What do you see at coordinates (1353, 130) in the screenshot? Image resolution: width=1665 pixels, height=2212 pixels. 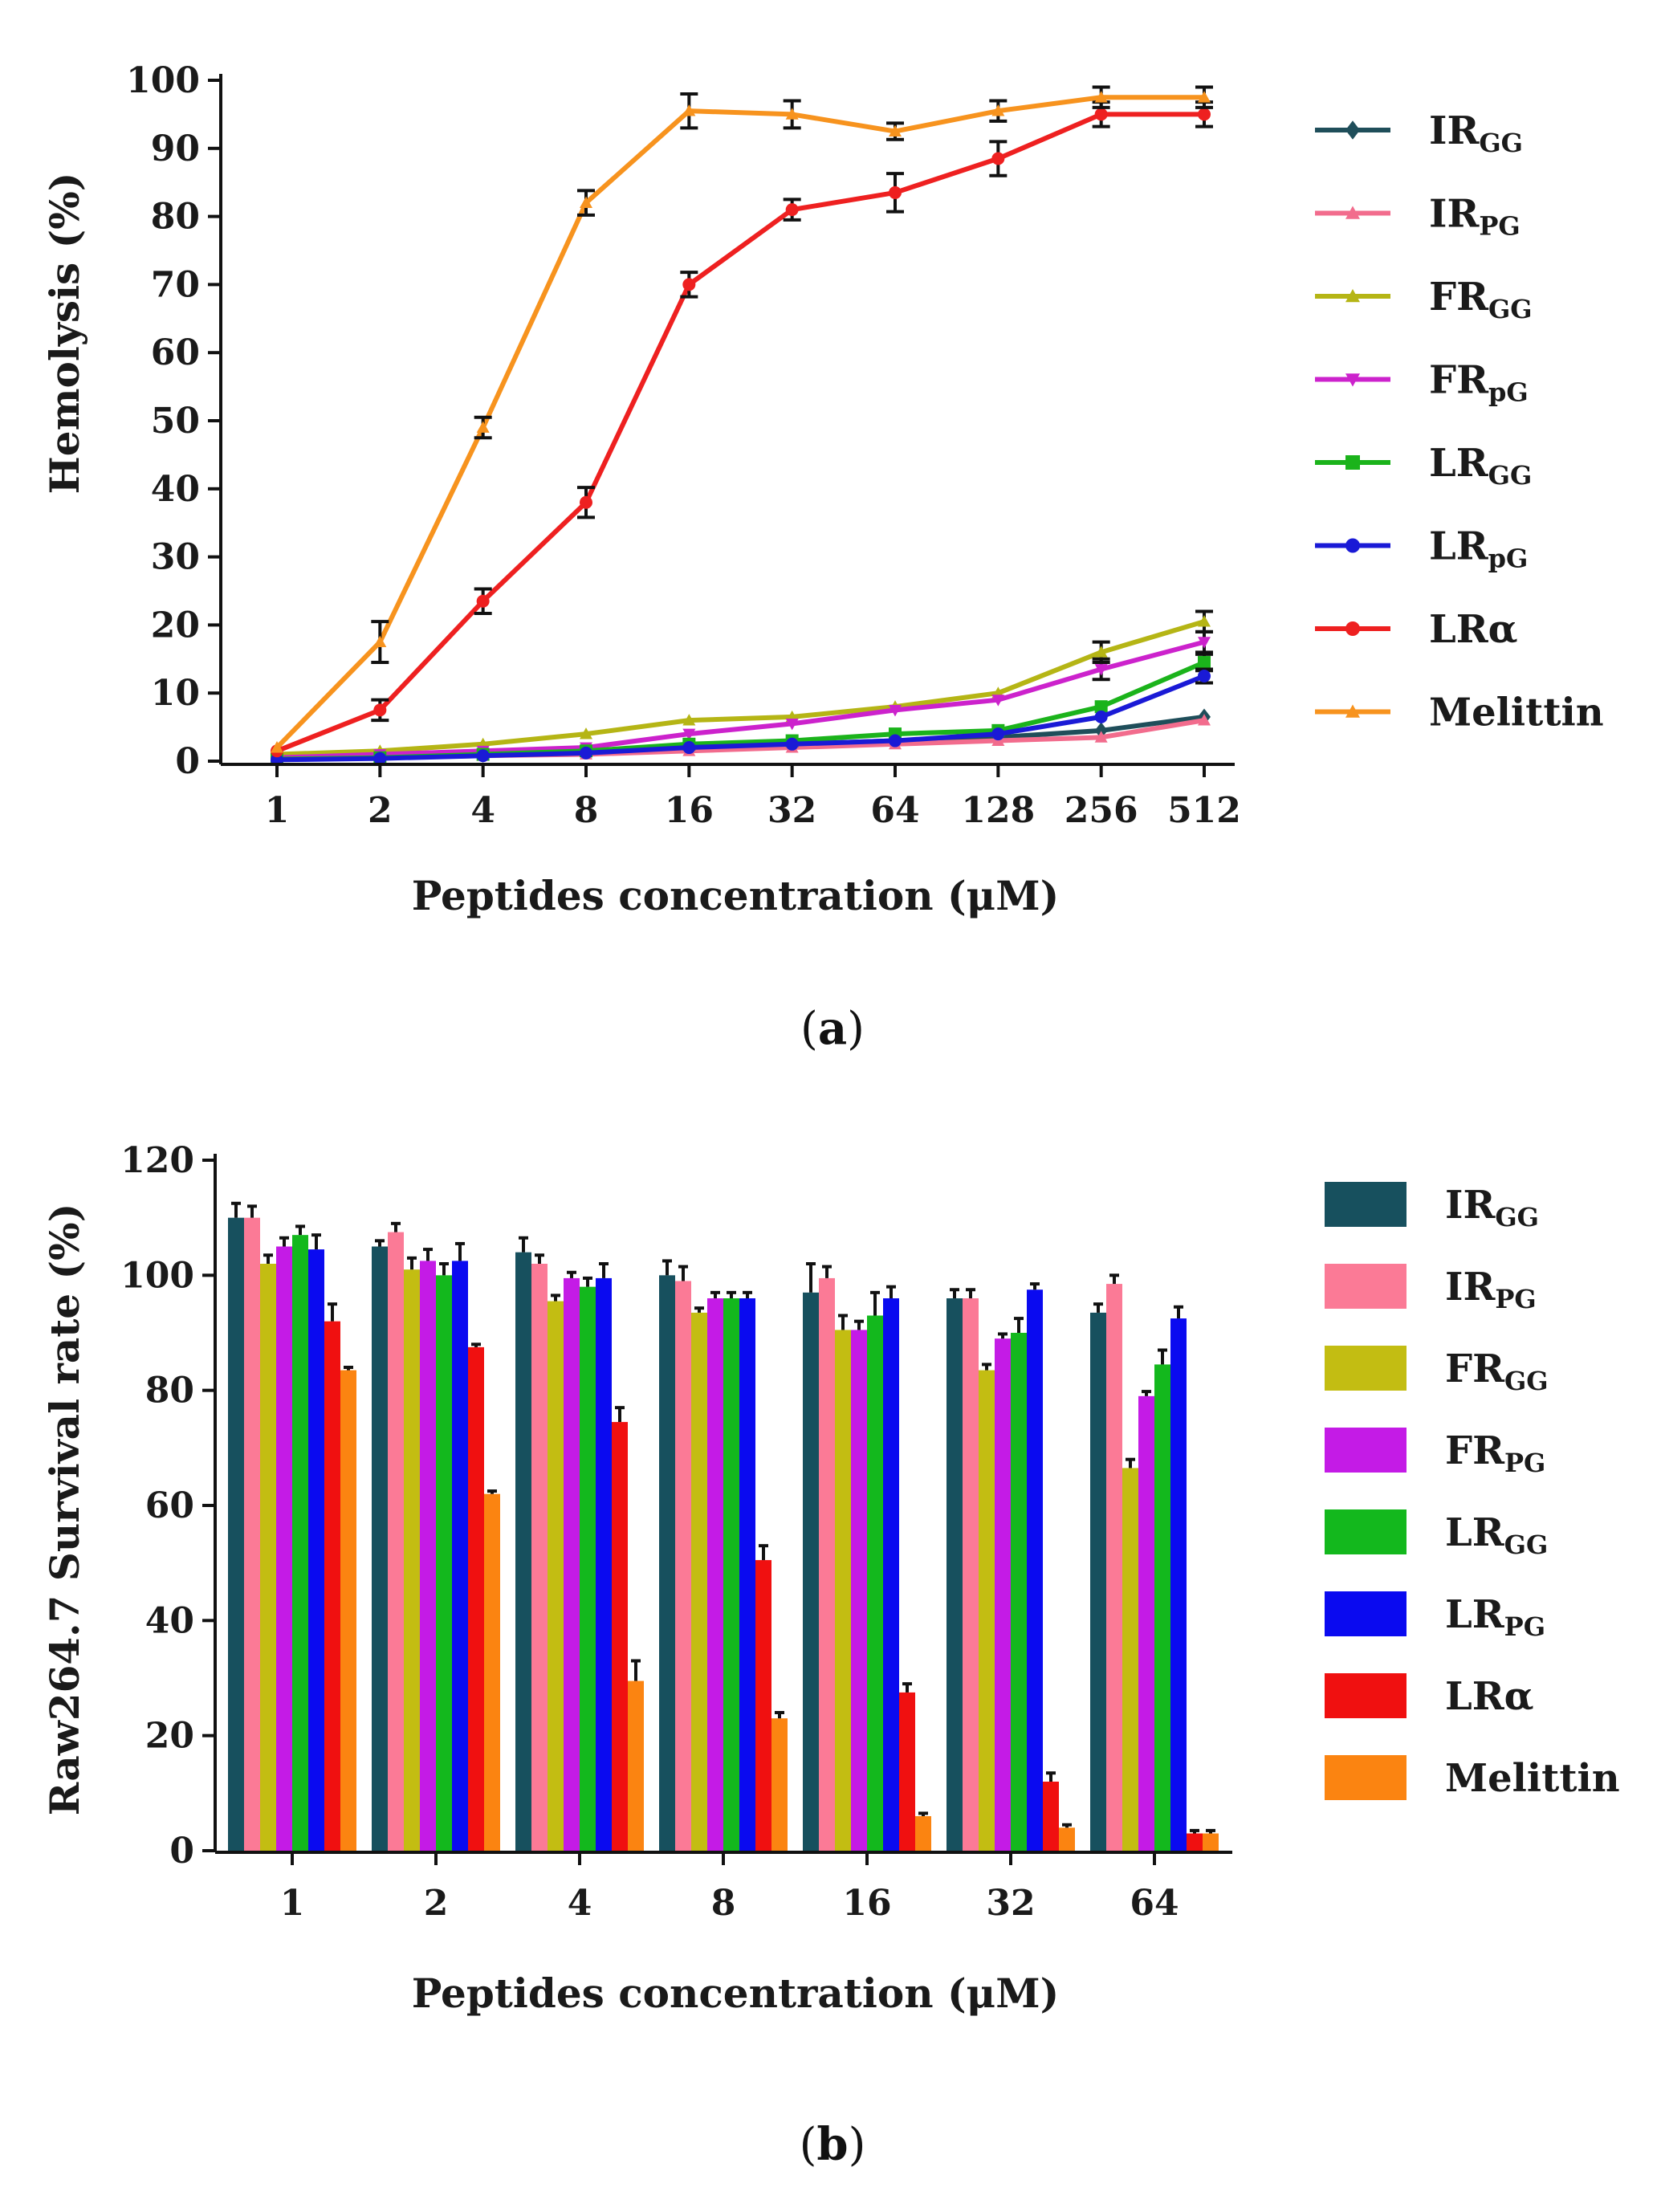 I see `legend-marker` at bounding box center [1353, 130].